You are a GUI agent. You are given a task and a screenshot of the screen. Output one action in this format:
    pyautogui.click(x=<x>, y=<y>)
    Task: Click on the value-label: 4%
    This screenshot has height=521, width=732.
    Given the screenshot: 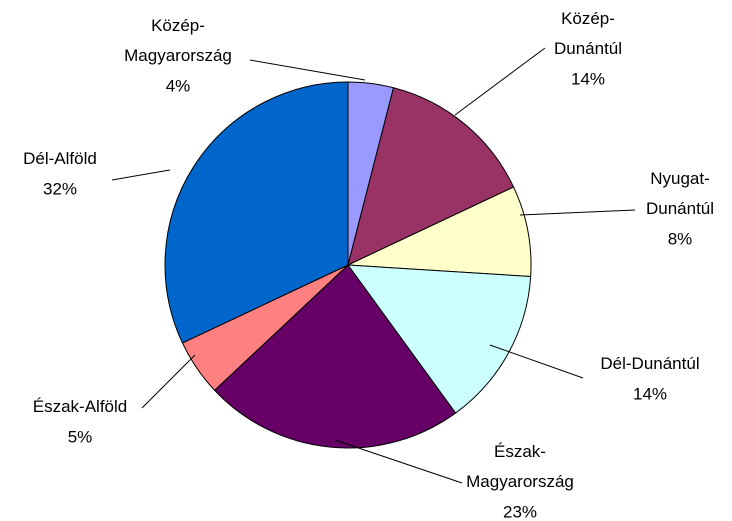 What is the action you would take?
    pyautogui.click(x=178, y=85)
    